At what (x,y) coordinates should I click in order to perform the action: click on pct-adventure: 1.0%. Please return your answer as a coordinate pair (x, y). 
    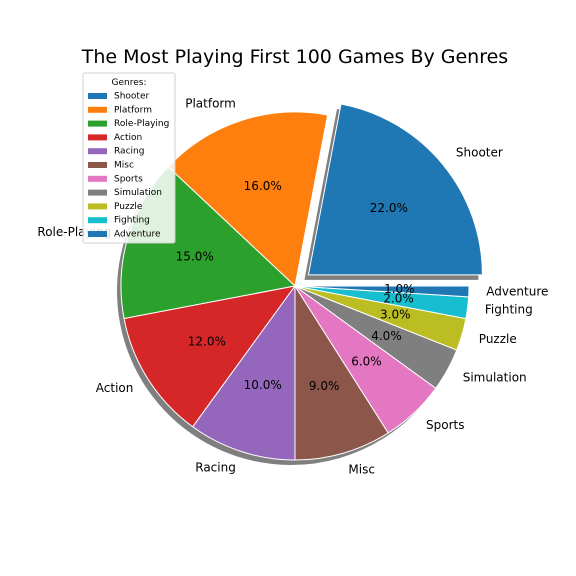
    Looking at the image, I should click on (399, 289).